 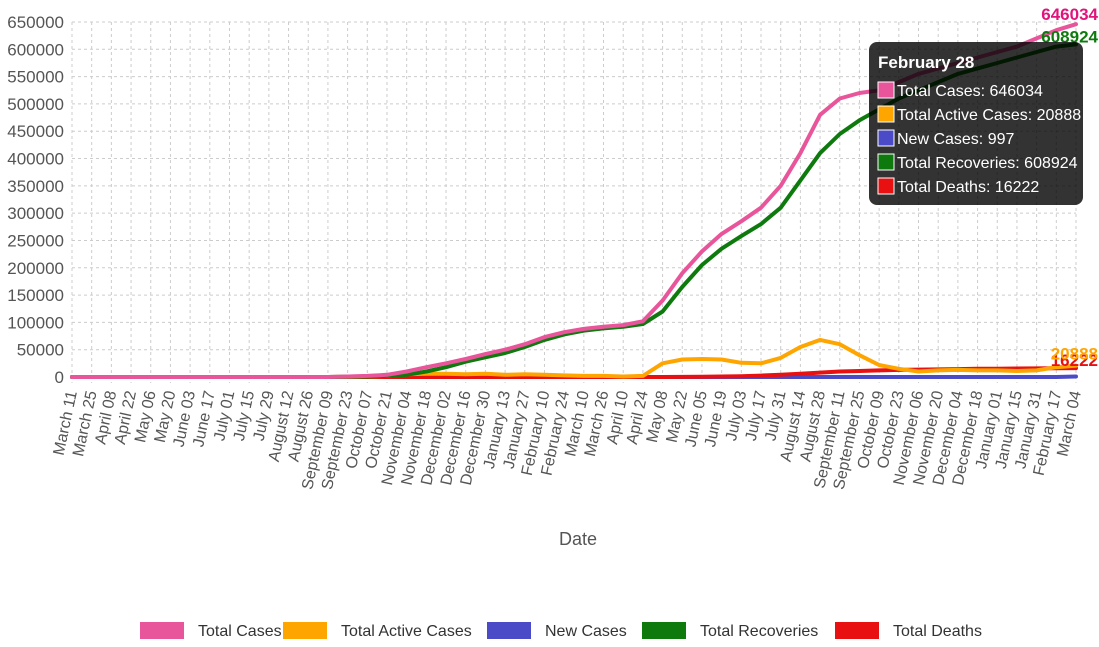 What do you see at coordinates (1074, 360) in the screenshot?
I see `end-value-label: 16222` at bounding box center [1074, 360].